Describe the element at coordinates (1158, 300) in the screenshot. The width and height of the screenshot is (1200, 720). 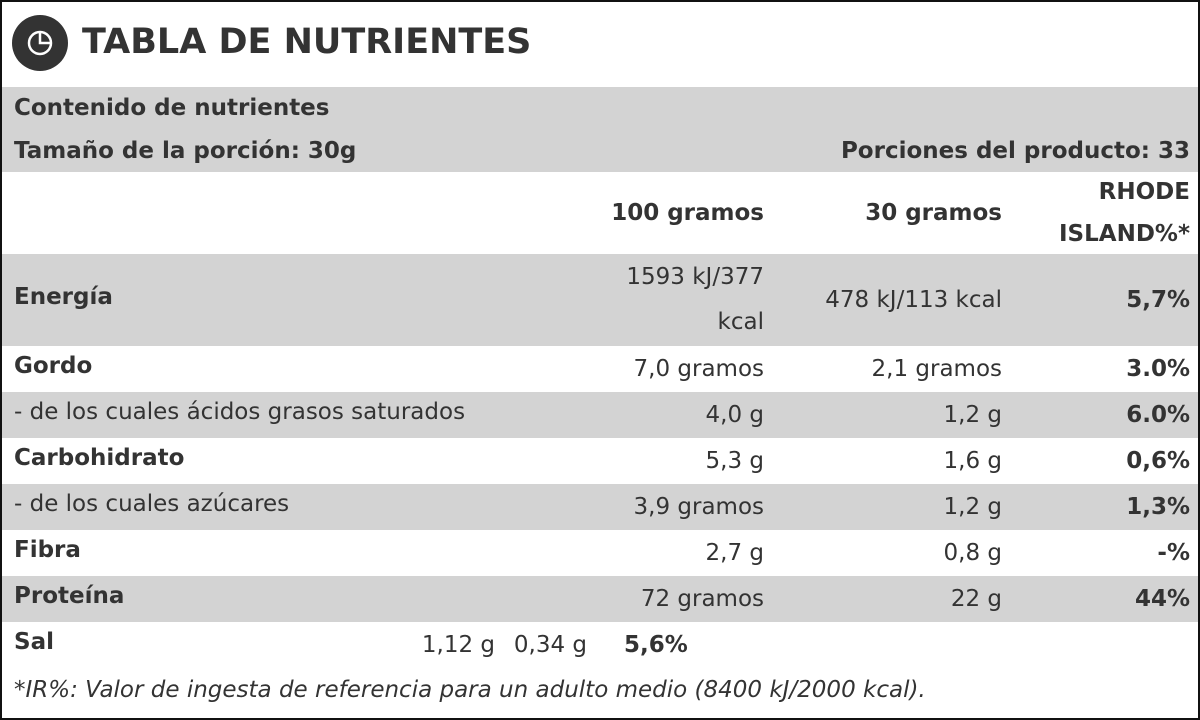
I see `cell-value: 5,7%` at that location.